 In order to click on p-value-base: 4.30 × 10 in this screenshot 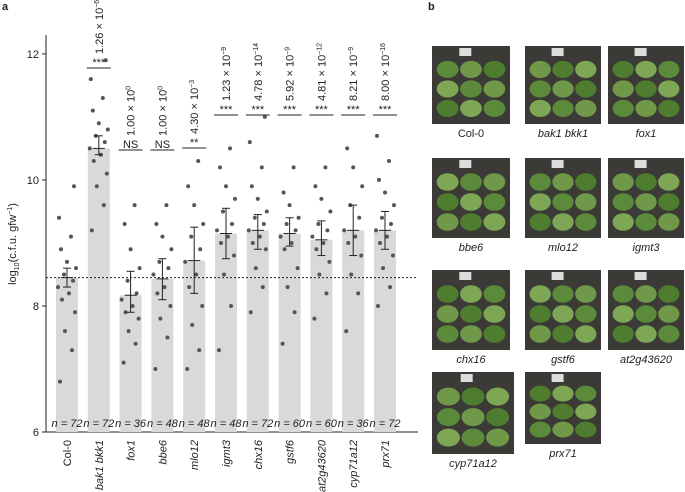, I will do `click(195, 111)`.